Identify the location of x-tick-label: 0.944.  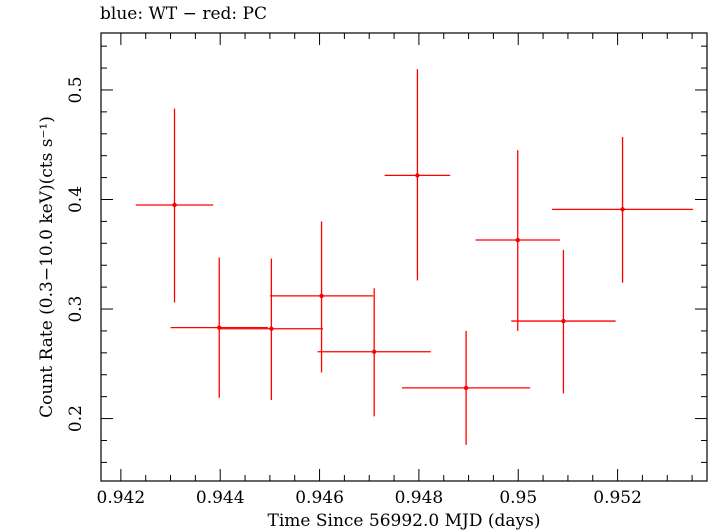
(220, 498).